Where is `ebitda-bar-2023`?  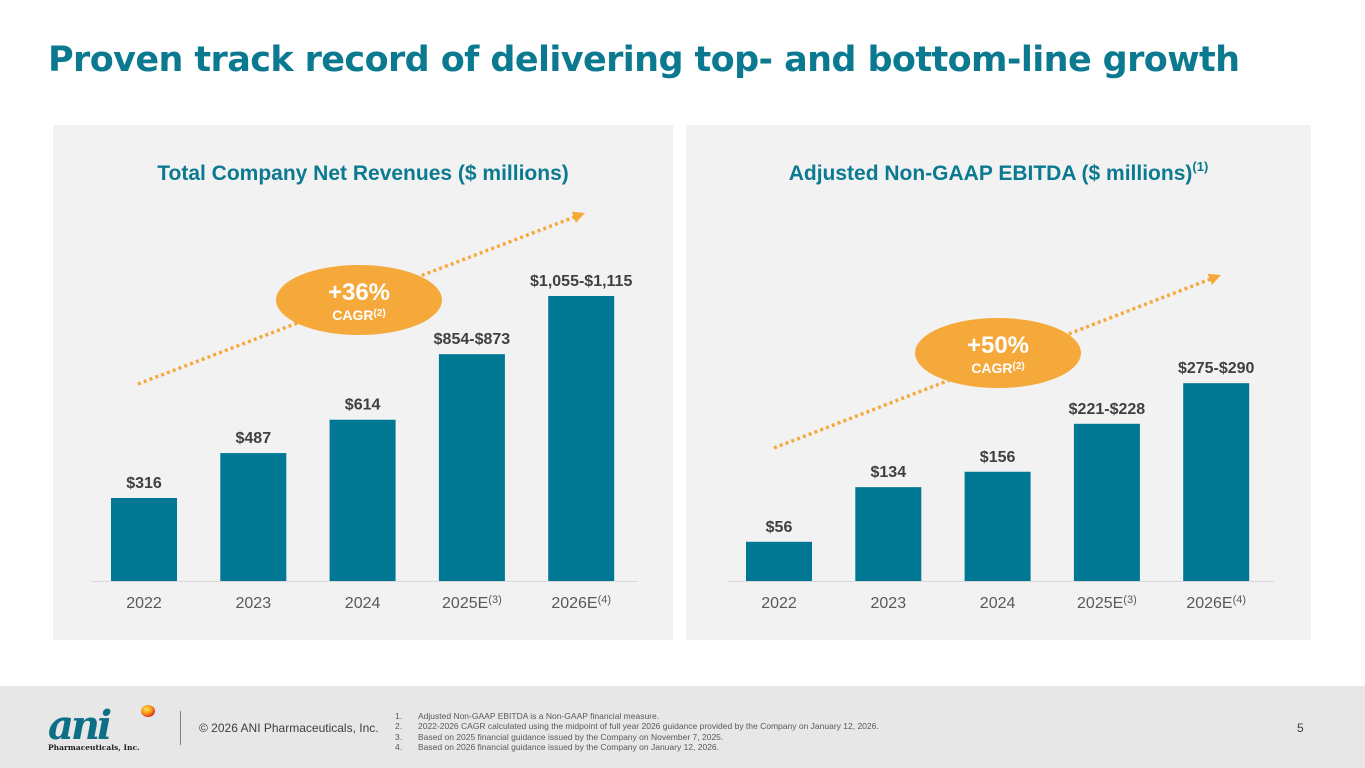
ebitda-bar-2023 is located at coordinates (888, 534).